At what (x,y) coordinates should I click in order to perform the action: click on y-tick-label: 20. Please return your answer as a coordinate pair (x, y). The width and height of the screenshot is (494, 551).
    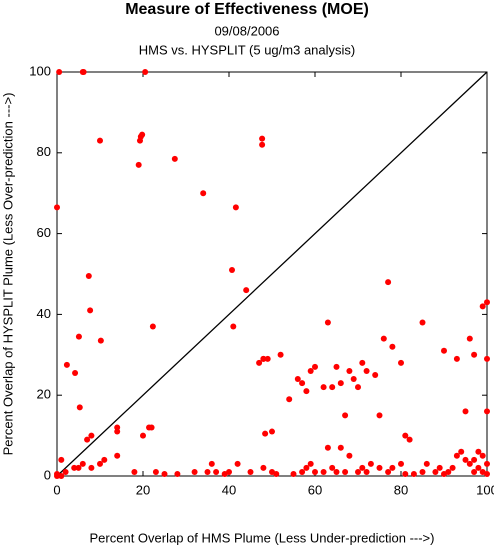
    Looking at the image, I should click on (44, 394).